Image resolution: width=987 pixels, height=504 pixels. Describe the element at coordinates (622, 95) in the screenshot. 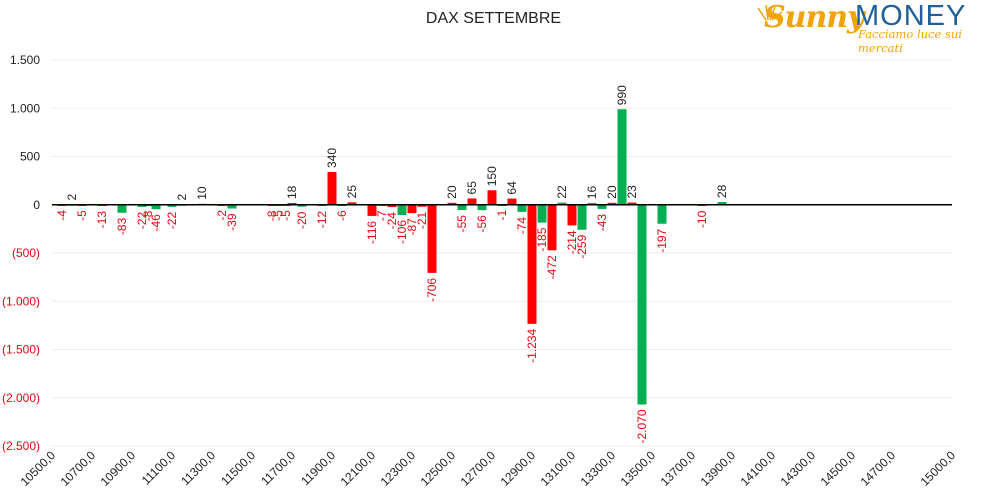

I see `data-label: 990` at that location.